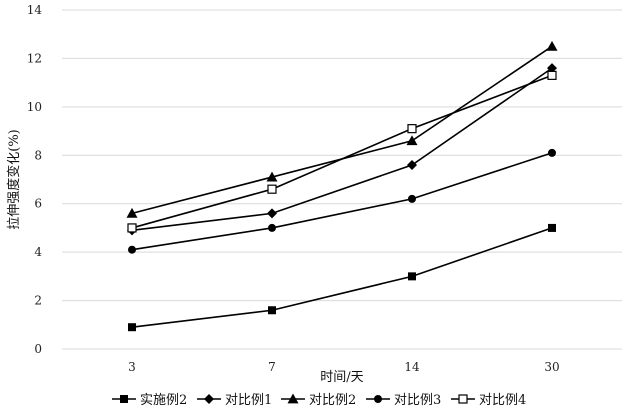  What do you see at coordinates (341, 377) in the screenshot?
I see `x-axis-label: 时间/天` at bounding box center [341, 377].